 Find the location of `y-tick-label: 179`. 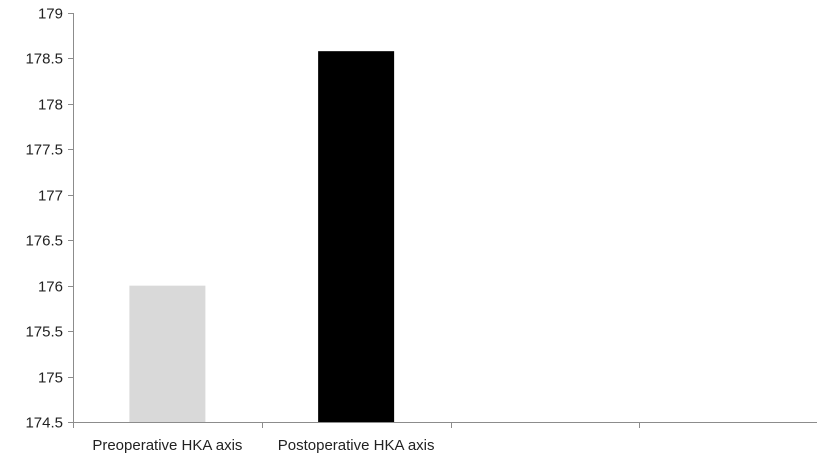

y-tick-label: 179 is located at coordinates (50, 14).